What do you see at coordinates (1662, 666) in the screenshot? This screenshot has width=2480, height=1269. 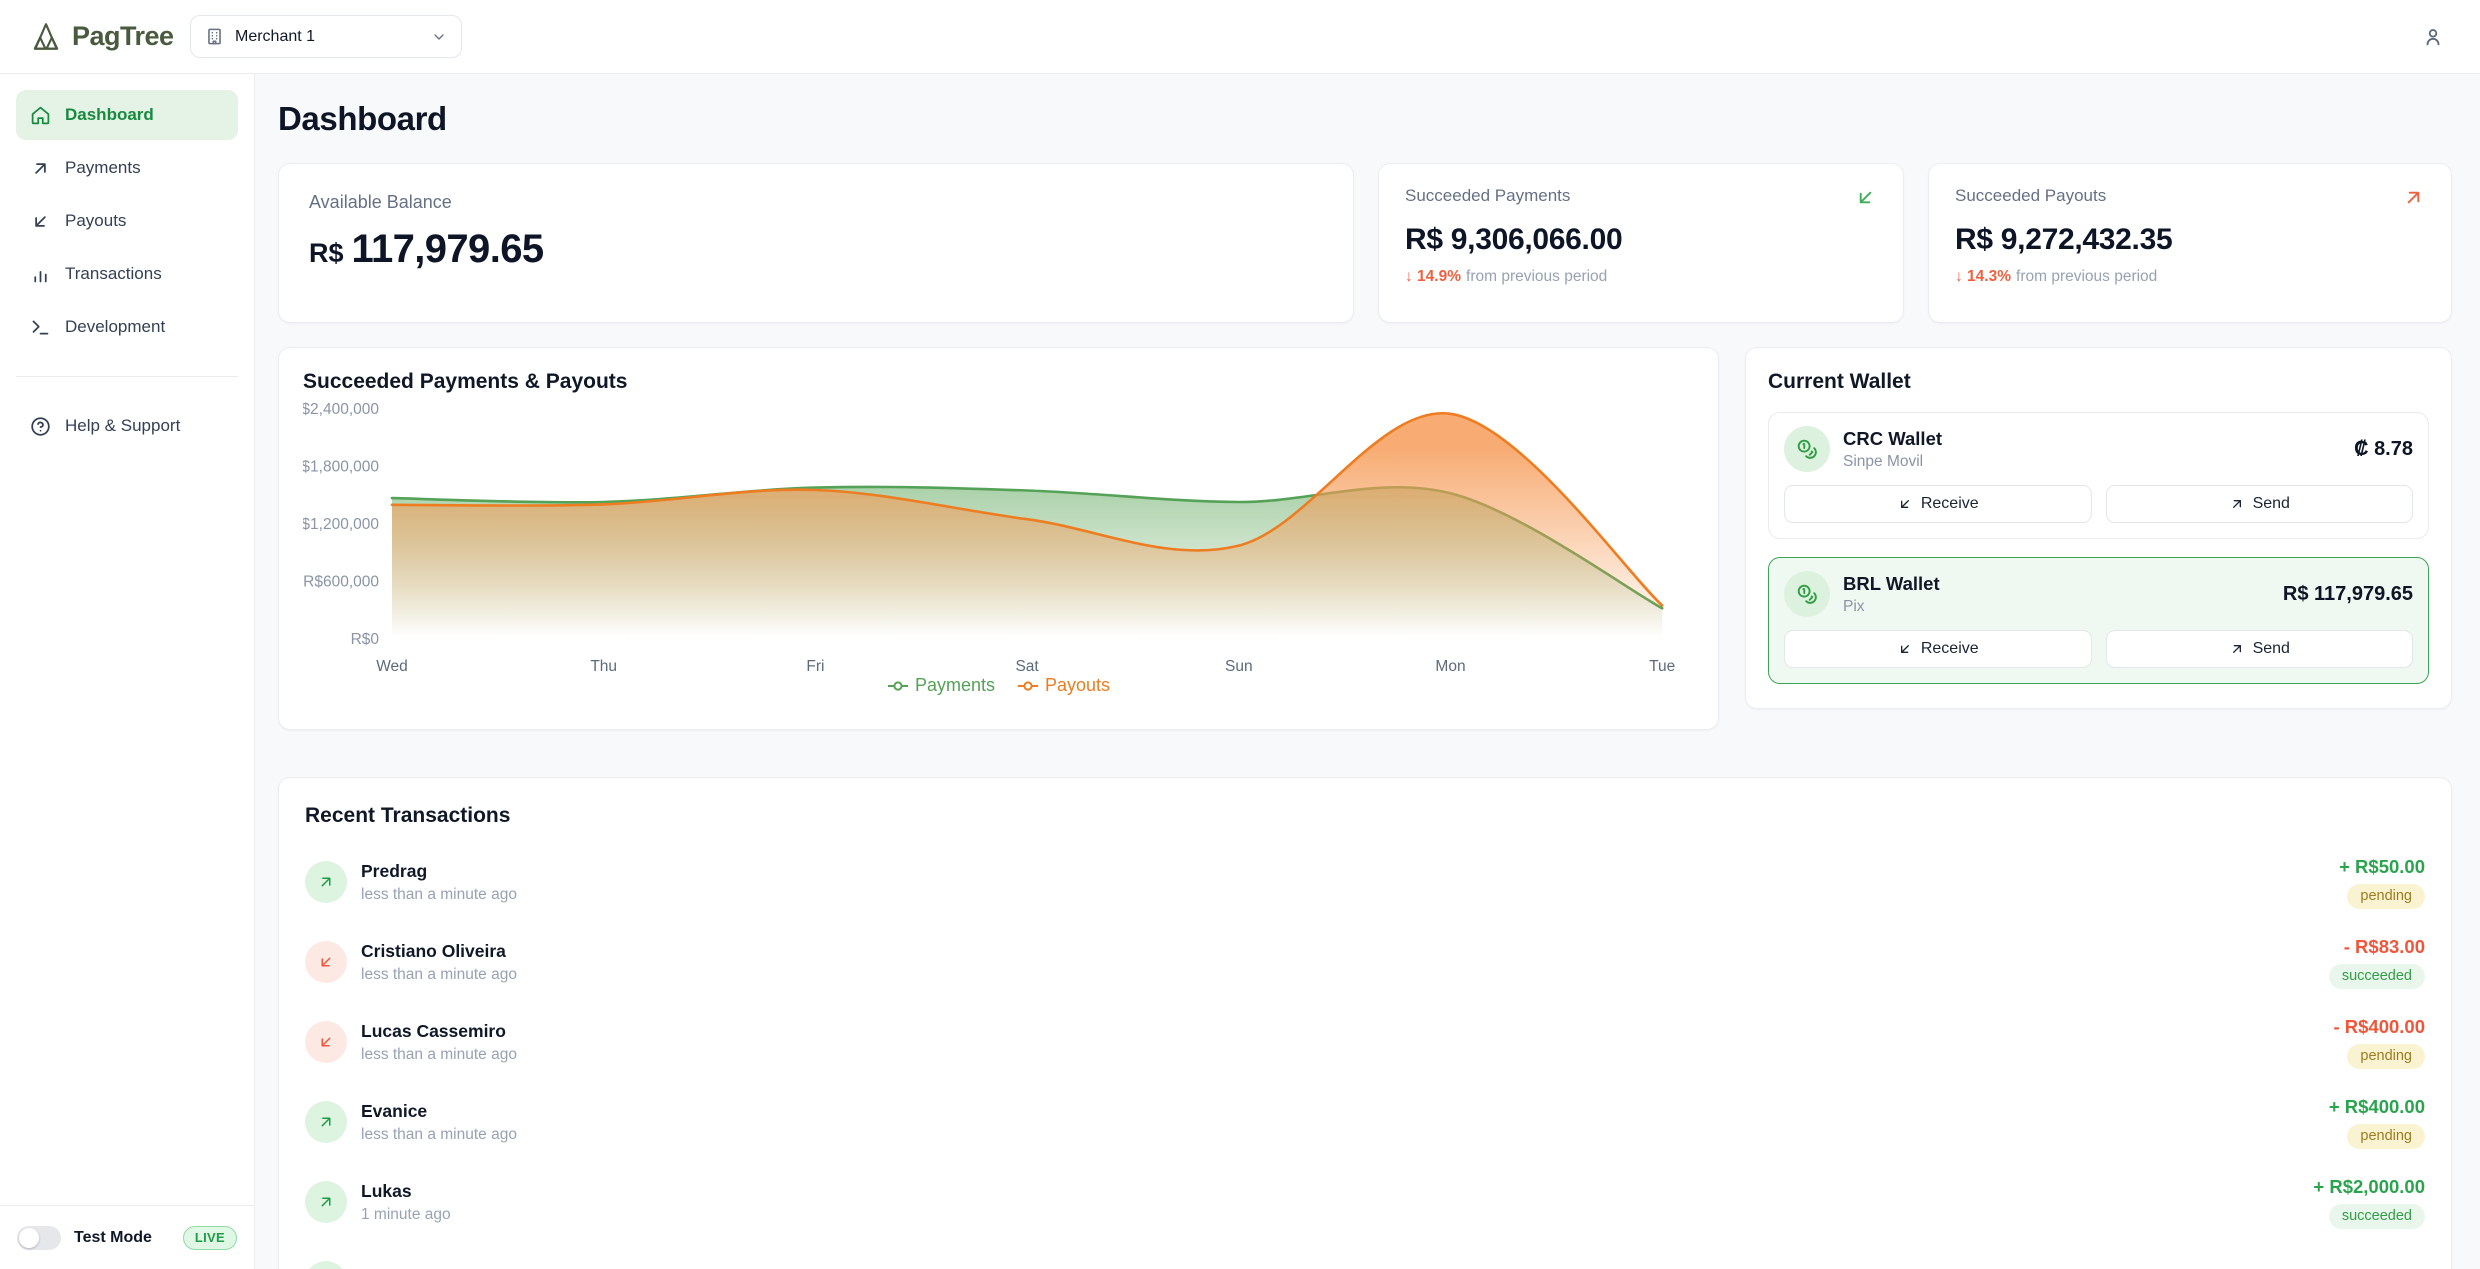 I see `x-axis-tick: Tue` at bounding box center [1662, 666].